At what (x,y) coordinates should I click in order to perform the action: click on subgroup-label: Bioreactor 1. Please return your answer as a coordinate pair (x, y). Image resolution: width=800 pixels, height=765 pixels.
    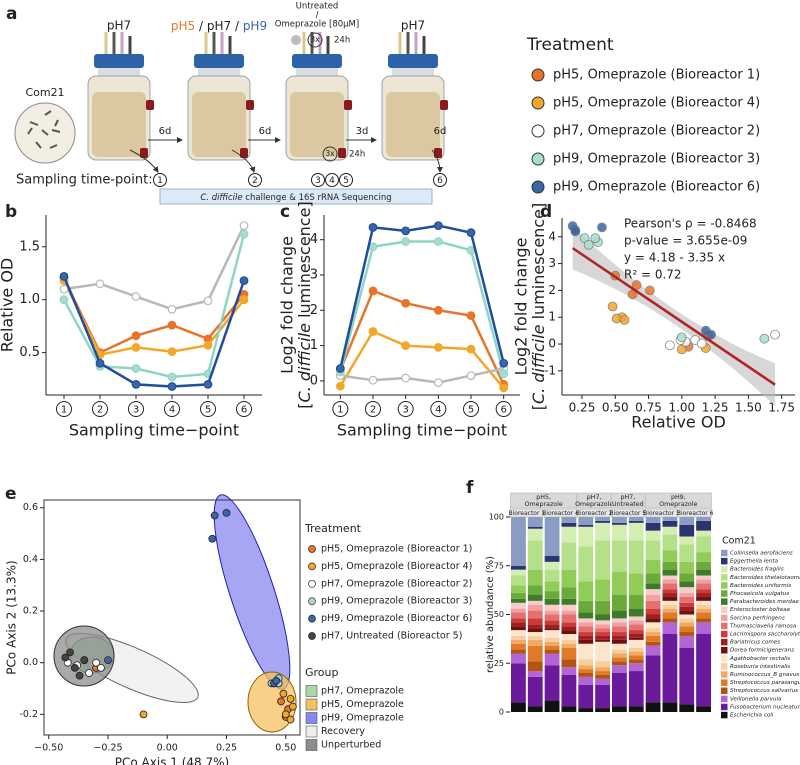
    Looking at the image, I should click on (526, 513).